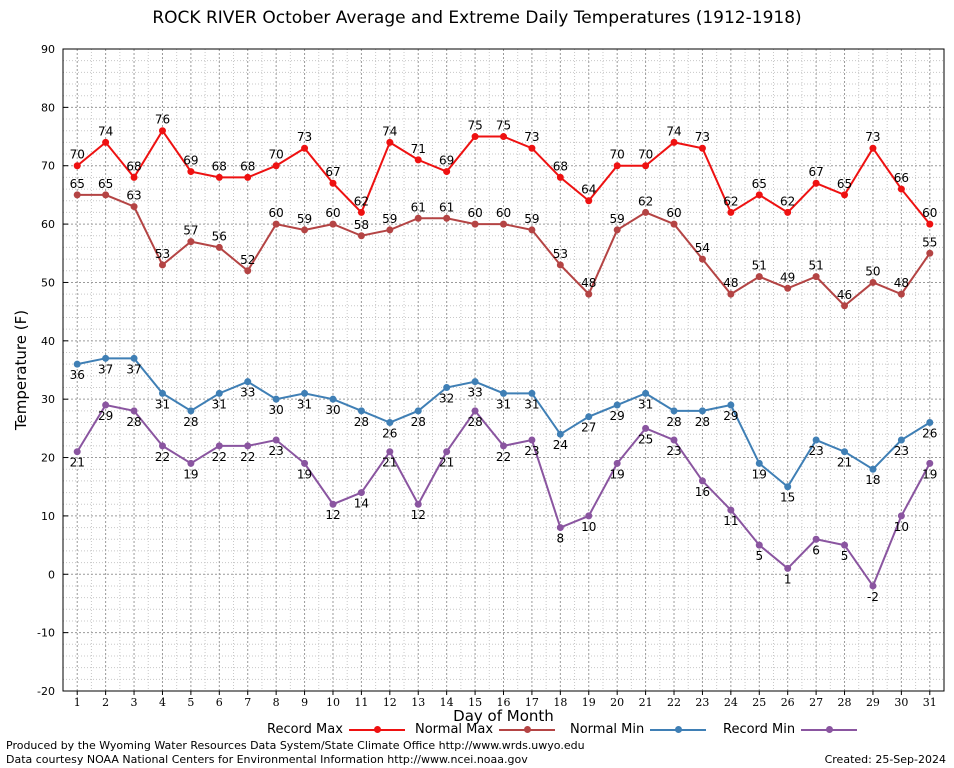 Image resolution: width=954 pixels, height=768 pixels. Describe the element at coordinates (190, 161) in the screenshot. I see `data-label-record-max: 69` at that location.